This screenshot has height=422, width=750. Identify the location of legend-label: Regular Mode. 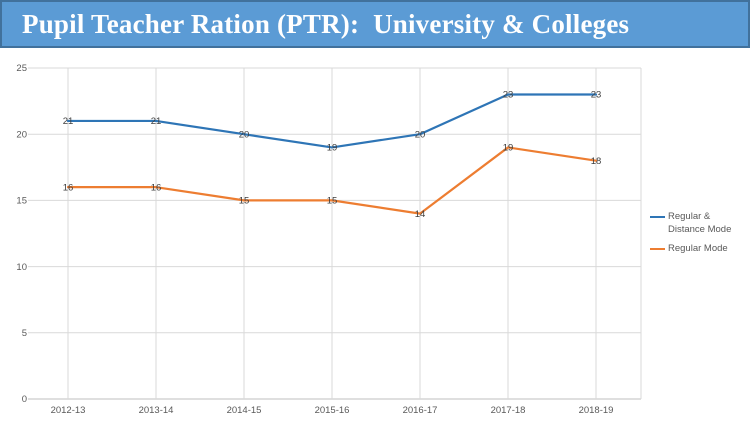
(698, 248).